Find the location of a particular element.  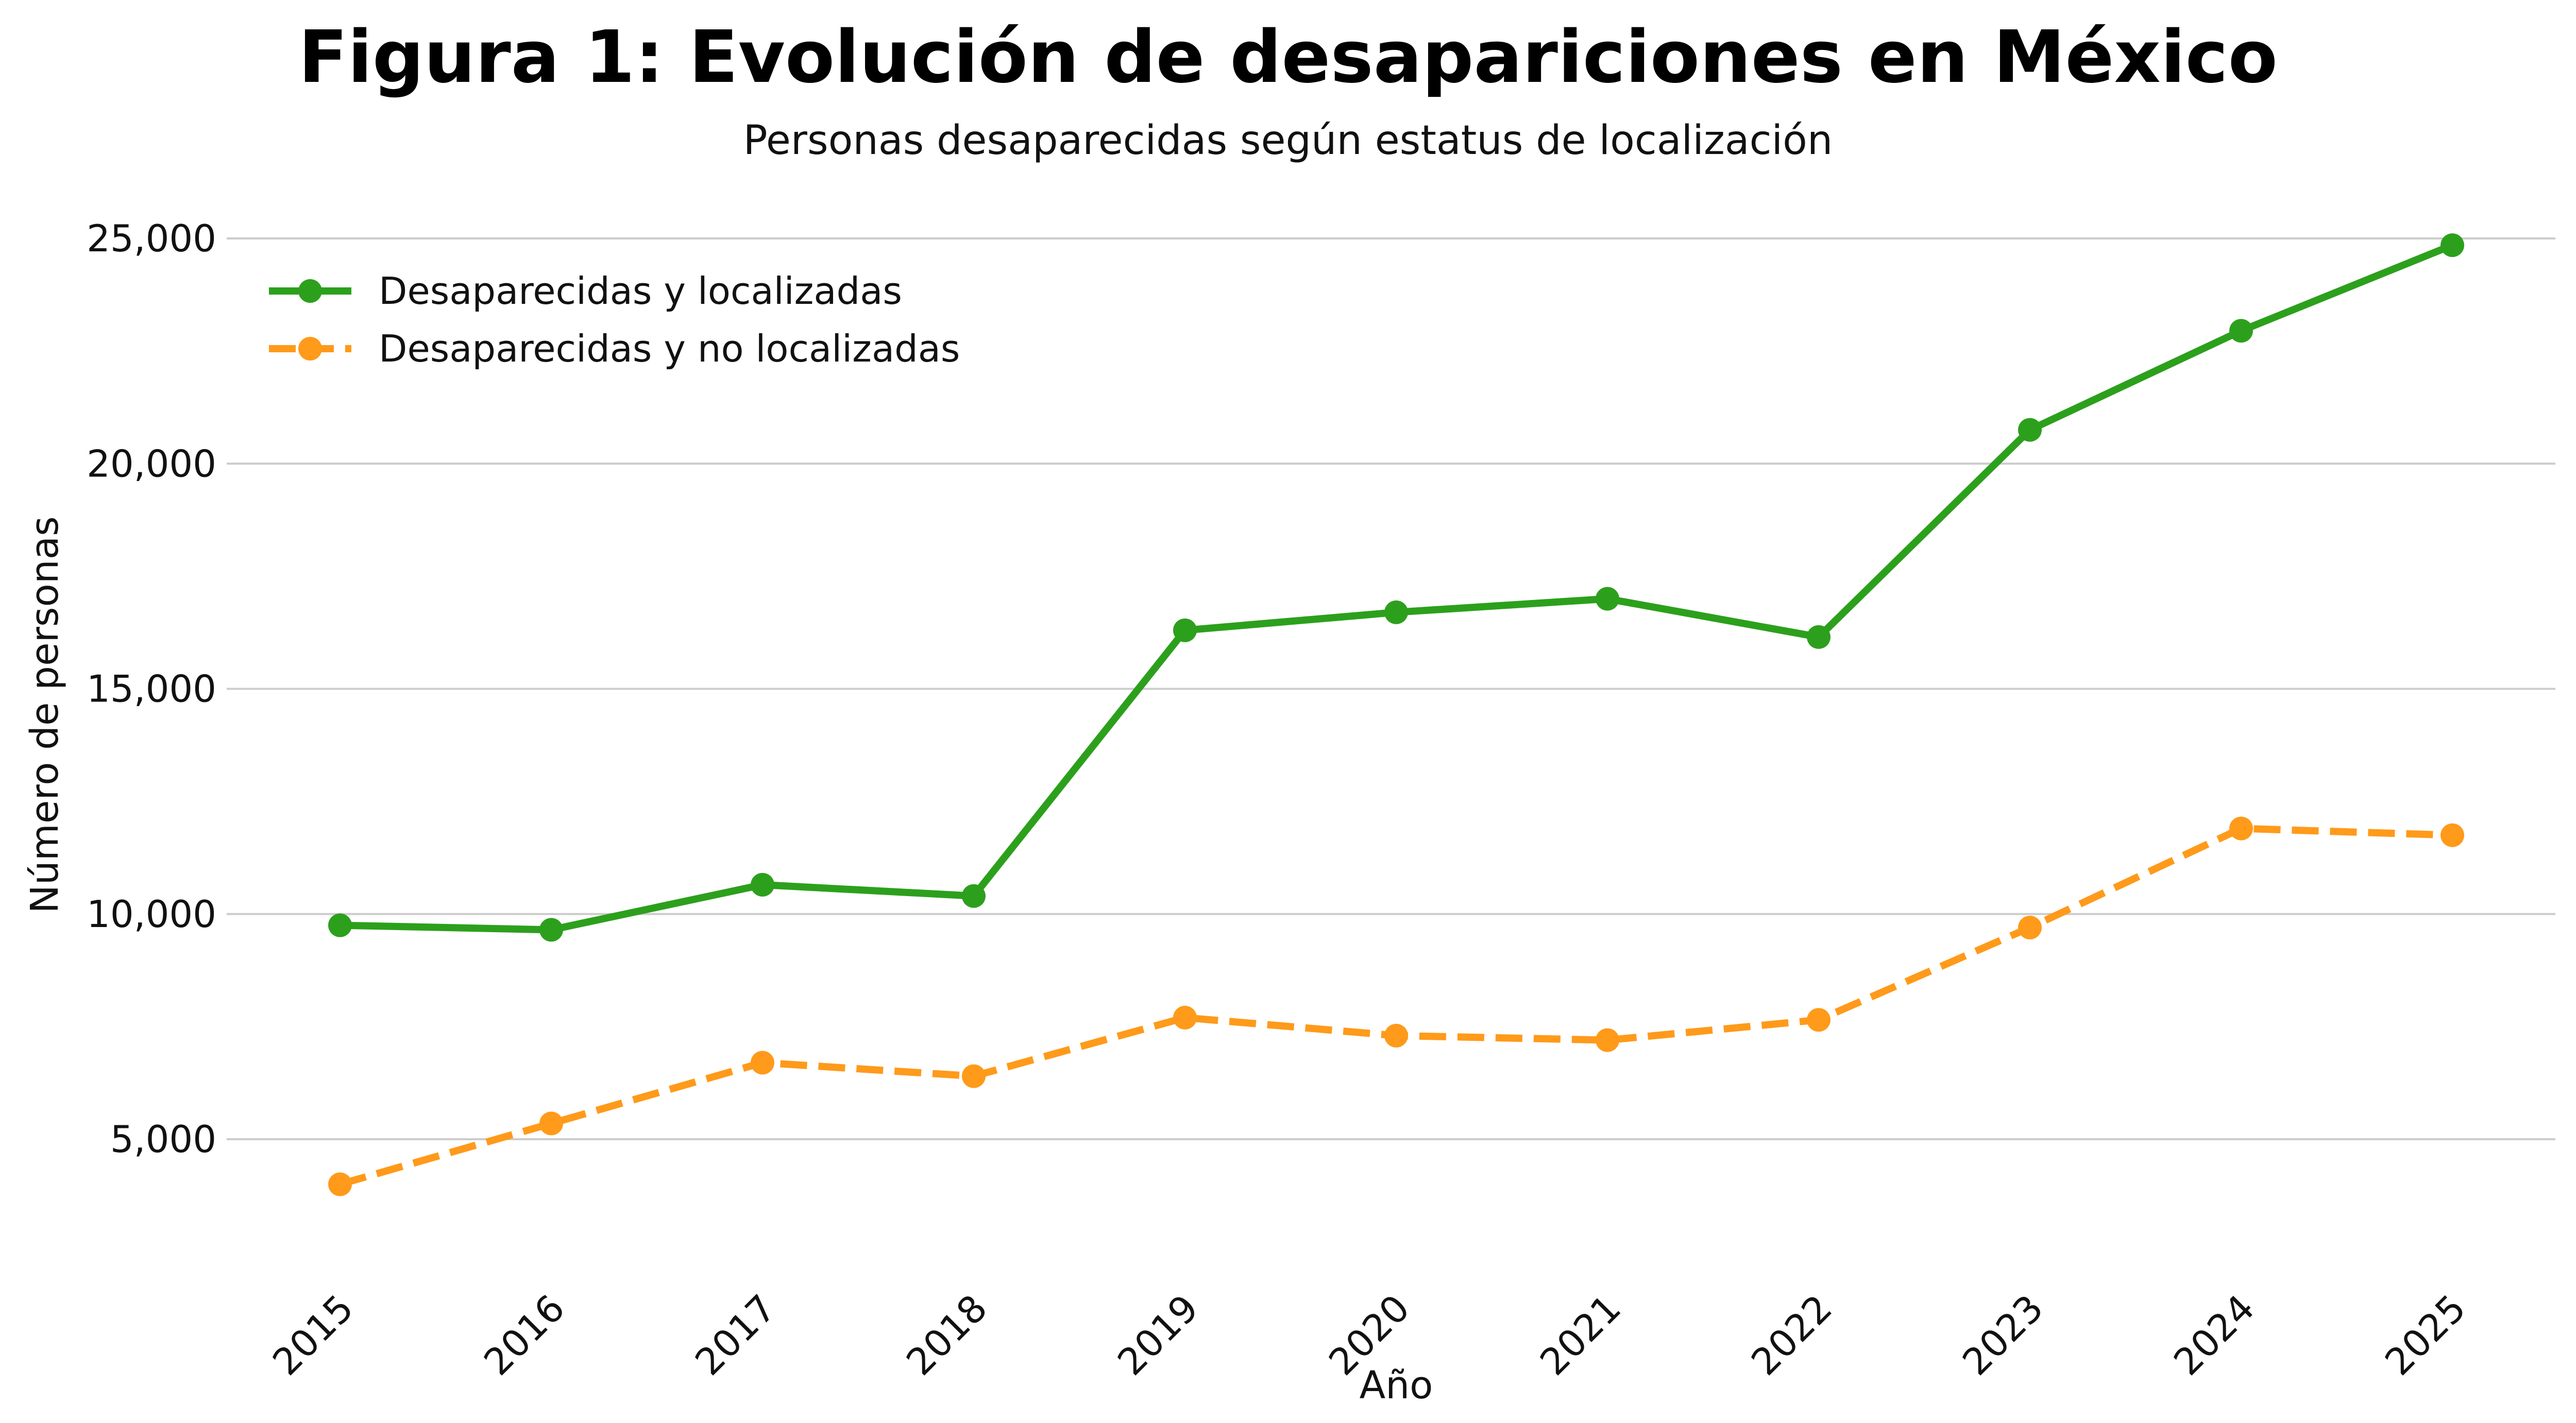

x-tick-label: 2022 is located at coordinates (1792, 1335).